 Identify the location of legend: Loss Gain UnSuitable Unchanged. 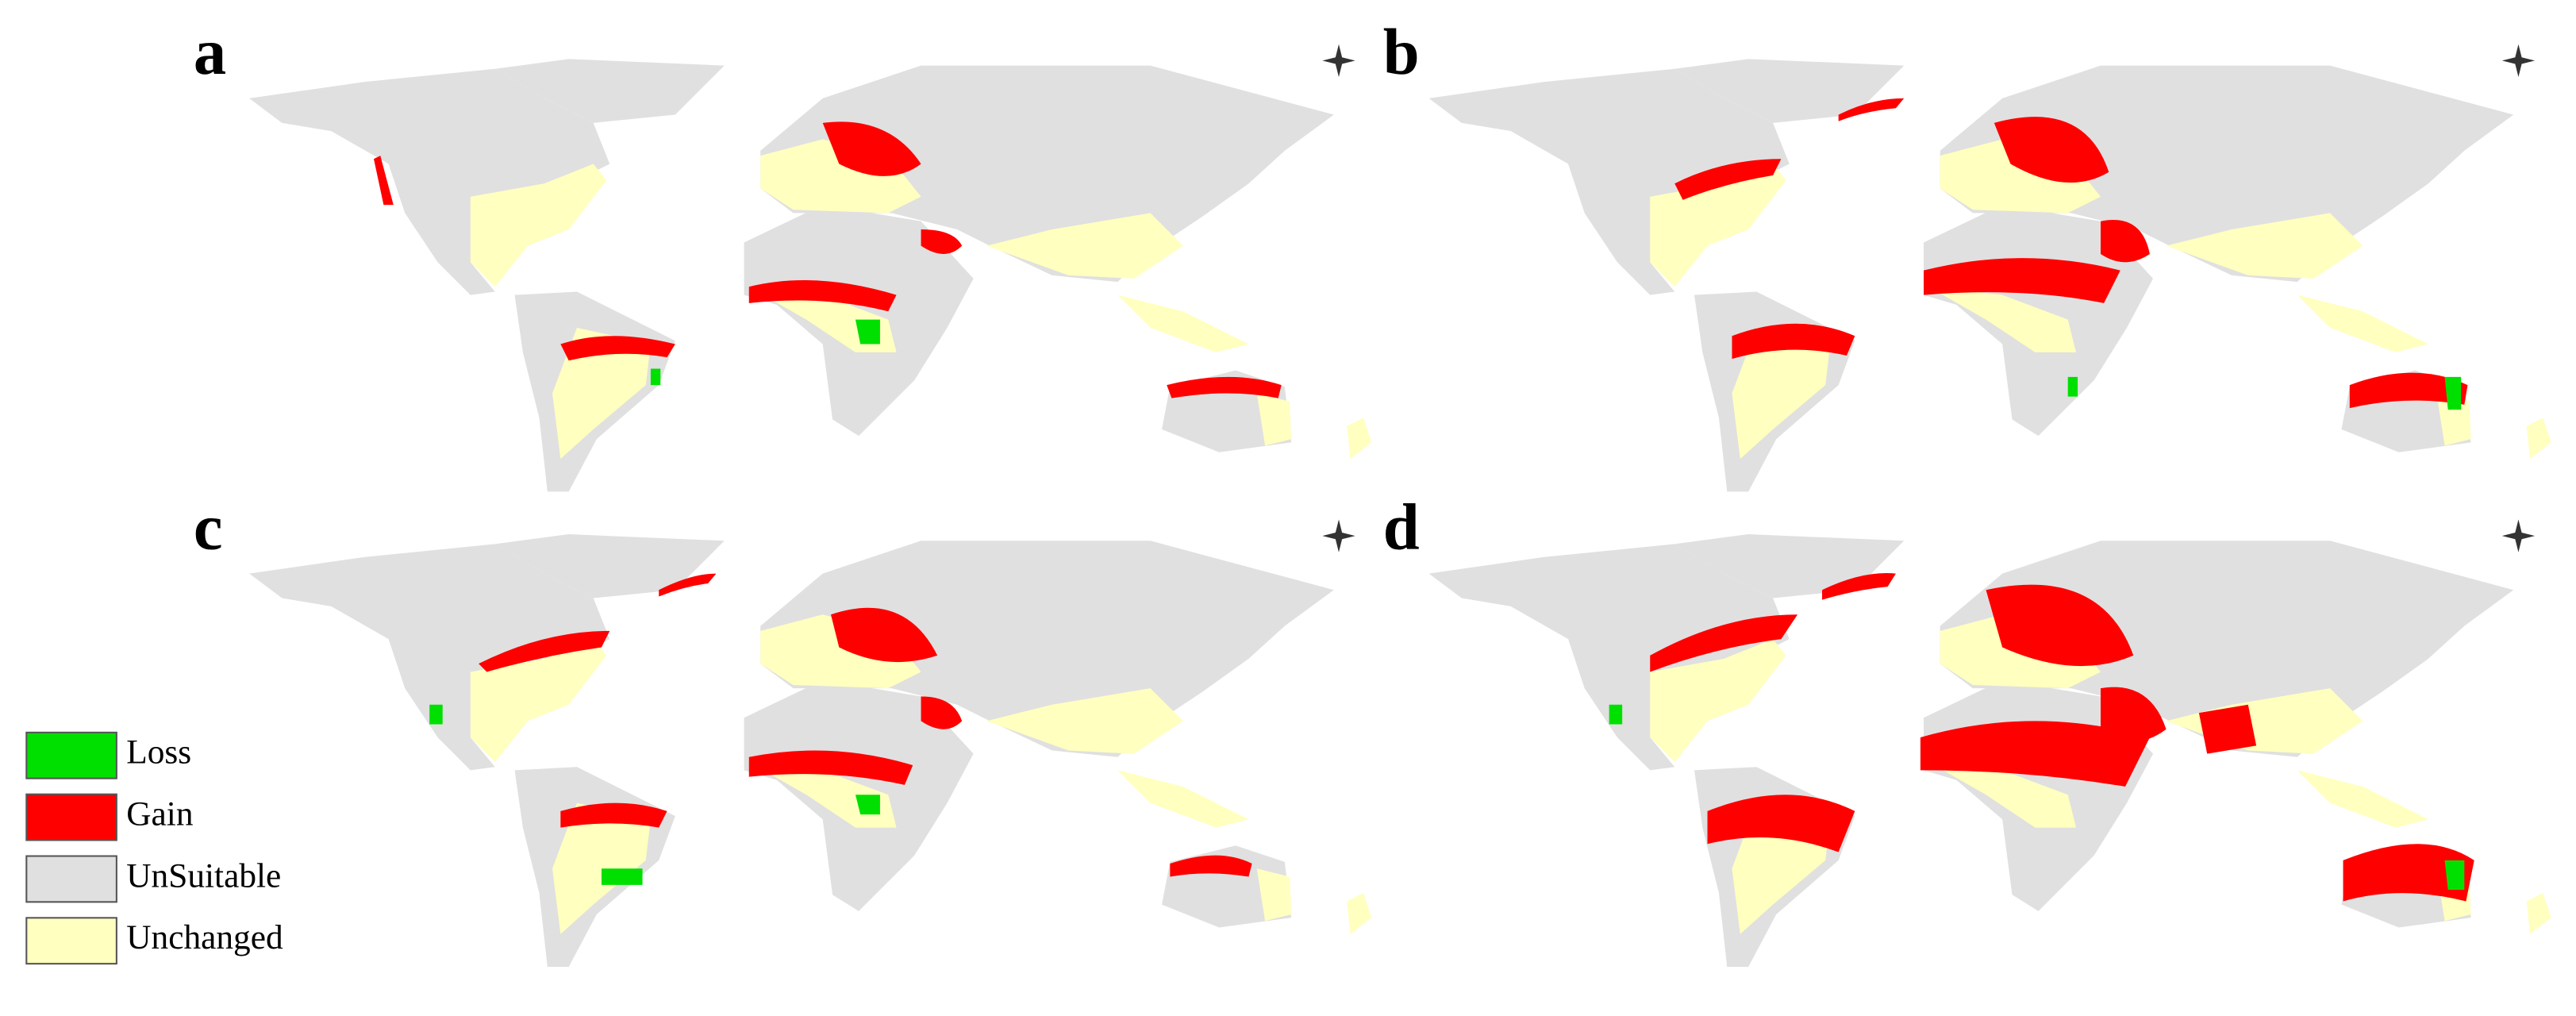
(154, 848).